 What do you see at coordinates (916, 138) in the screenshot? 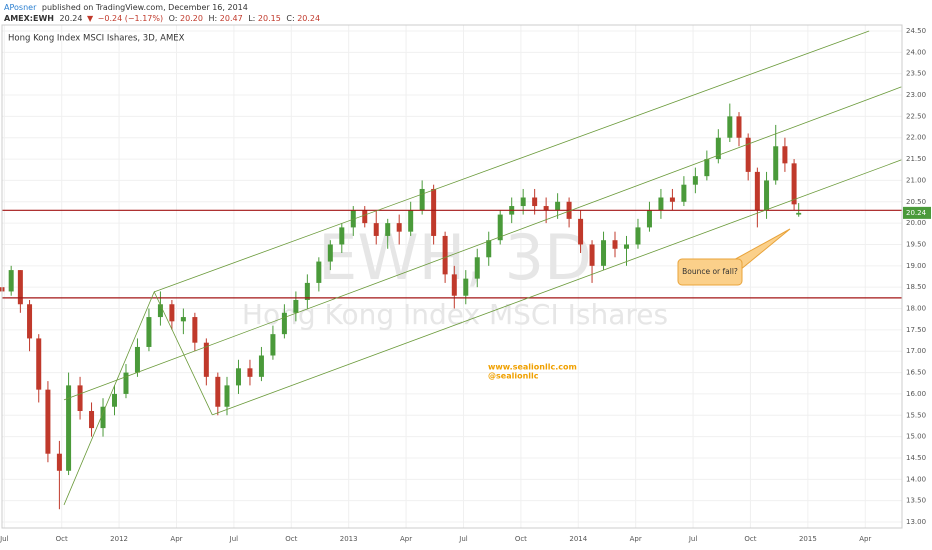
I see `y-tick-label: 22.00` at bounding box center [916, 138].